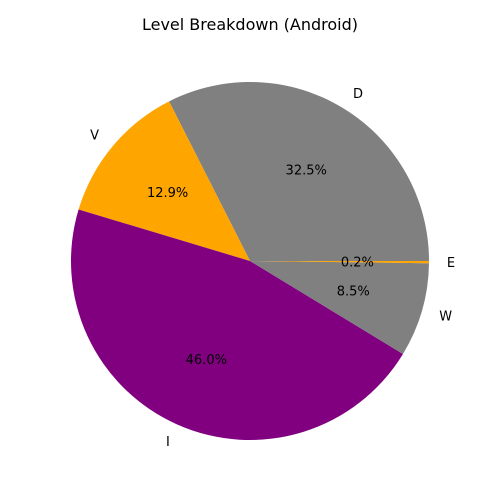  Describe the element at coordinates (168, 442) in the screenshot. I see `slice-label-i: I` at that location.